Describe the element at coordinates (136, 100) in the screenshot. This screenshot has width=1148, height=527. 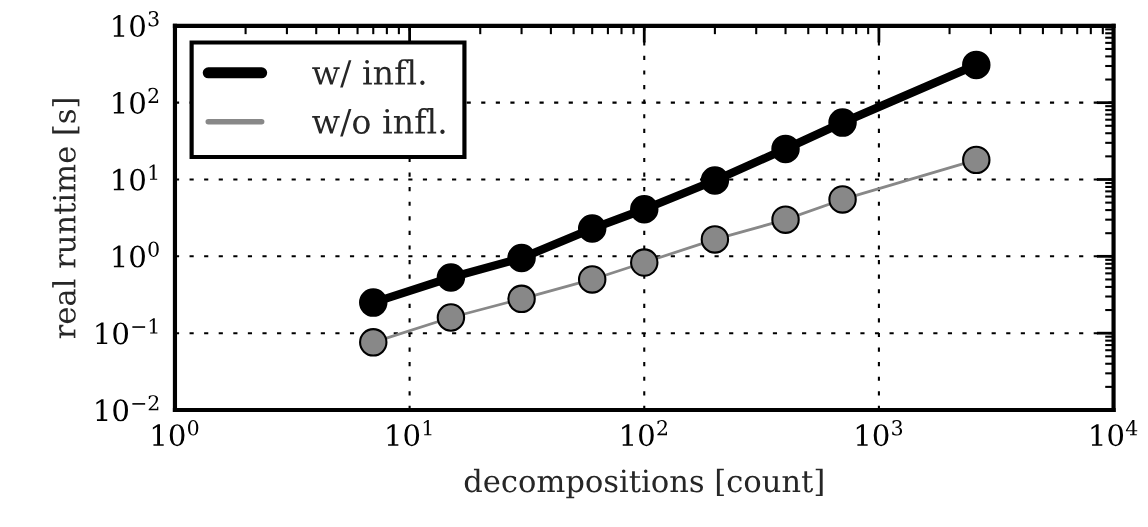
I see `y-tick-label: 10$^{2}$` at that location.